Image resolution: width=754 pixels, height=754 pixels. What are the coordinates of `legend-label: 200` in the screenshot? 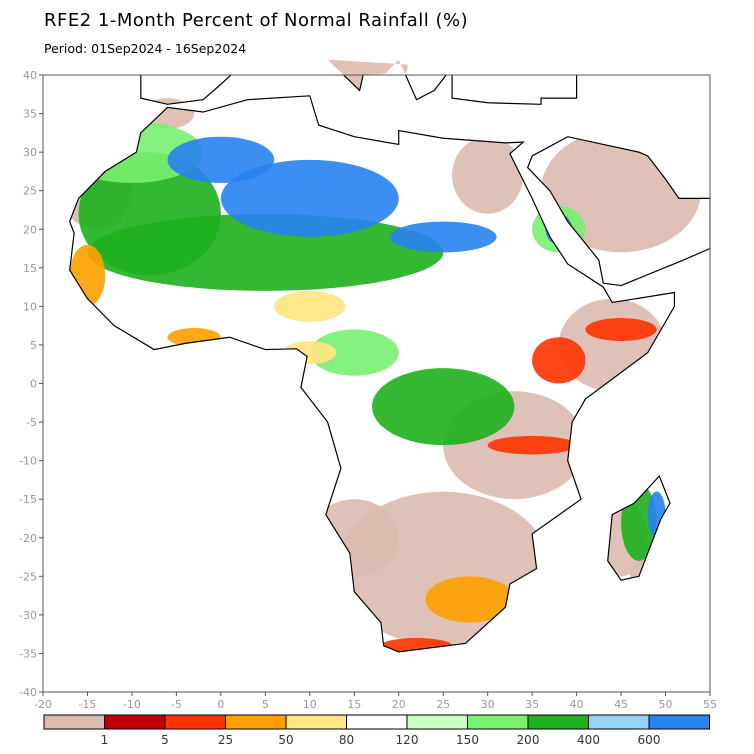 It's located at (528, 740).